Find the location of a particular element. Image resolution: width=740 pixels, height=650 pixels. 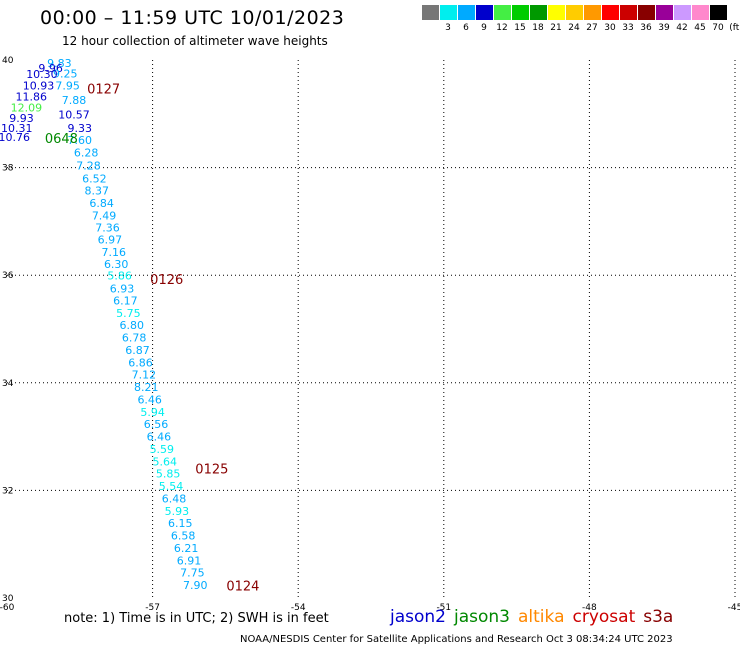

wave-height-label: 6.15 is located at coordinates (180, 523).